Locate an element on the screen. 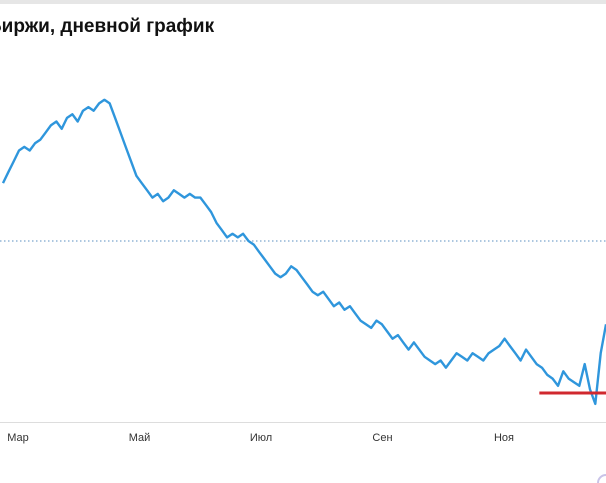  x-axis-ticks: Мар Май Июл Сен Ноя is located at coordinates (260, 438).